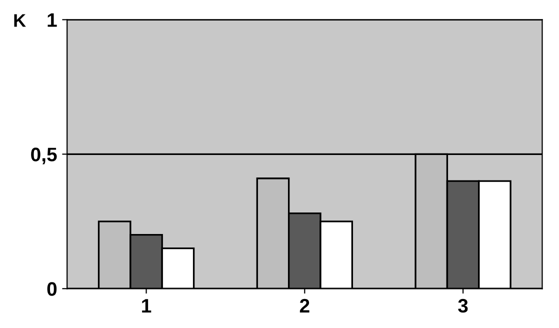 The width and height of the screenshot is (559, 328). Describe the element at coordinates (463, 305) in the screenshot. I see `x-tick-label: 3` at that location.